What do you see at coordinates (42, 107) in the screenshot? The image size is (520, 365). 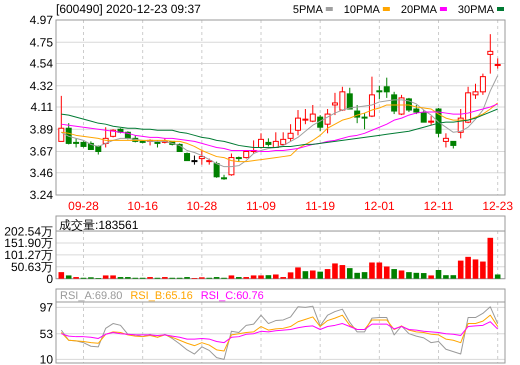 I see `y-tick-label: 4.11` at bounding box center [42, 107].